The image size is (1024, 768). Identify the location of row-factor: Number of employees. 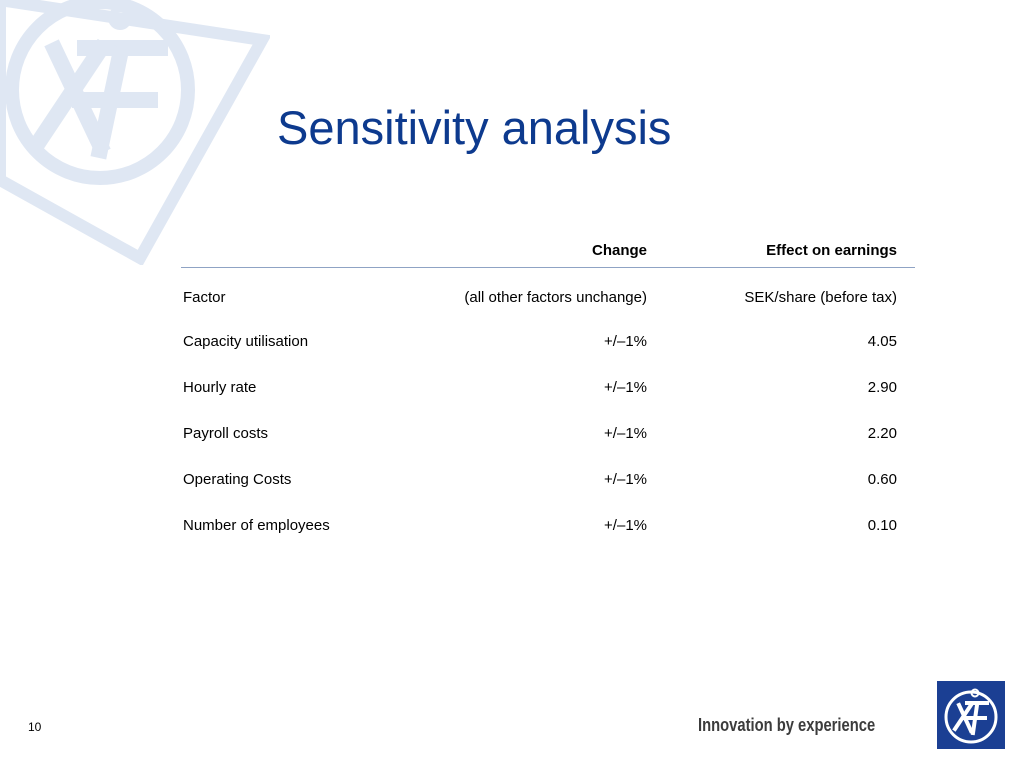
(256, 525).